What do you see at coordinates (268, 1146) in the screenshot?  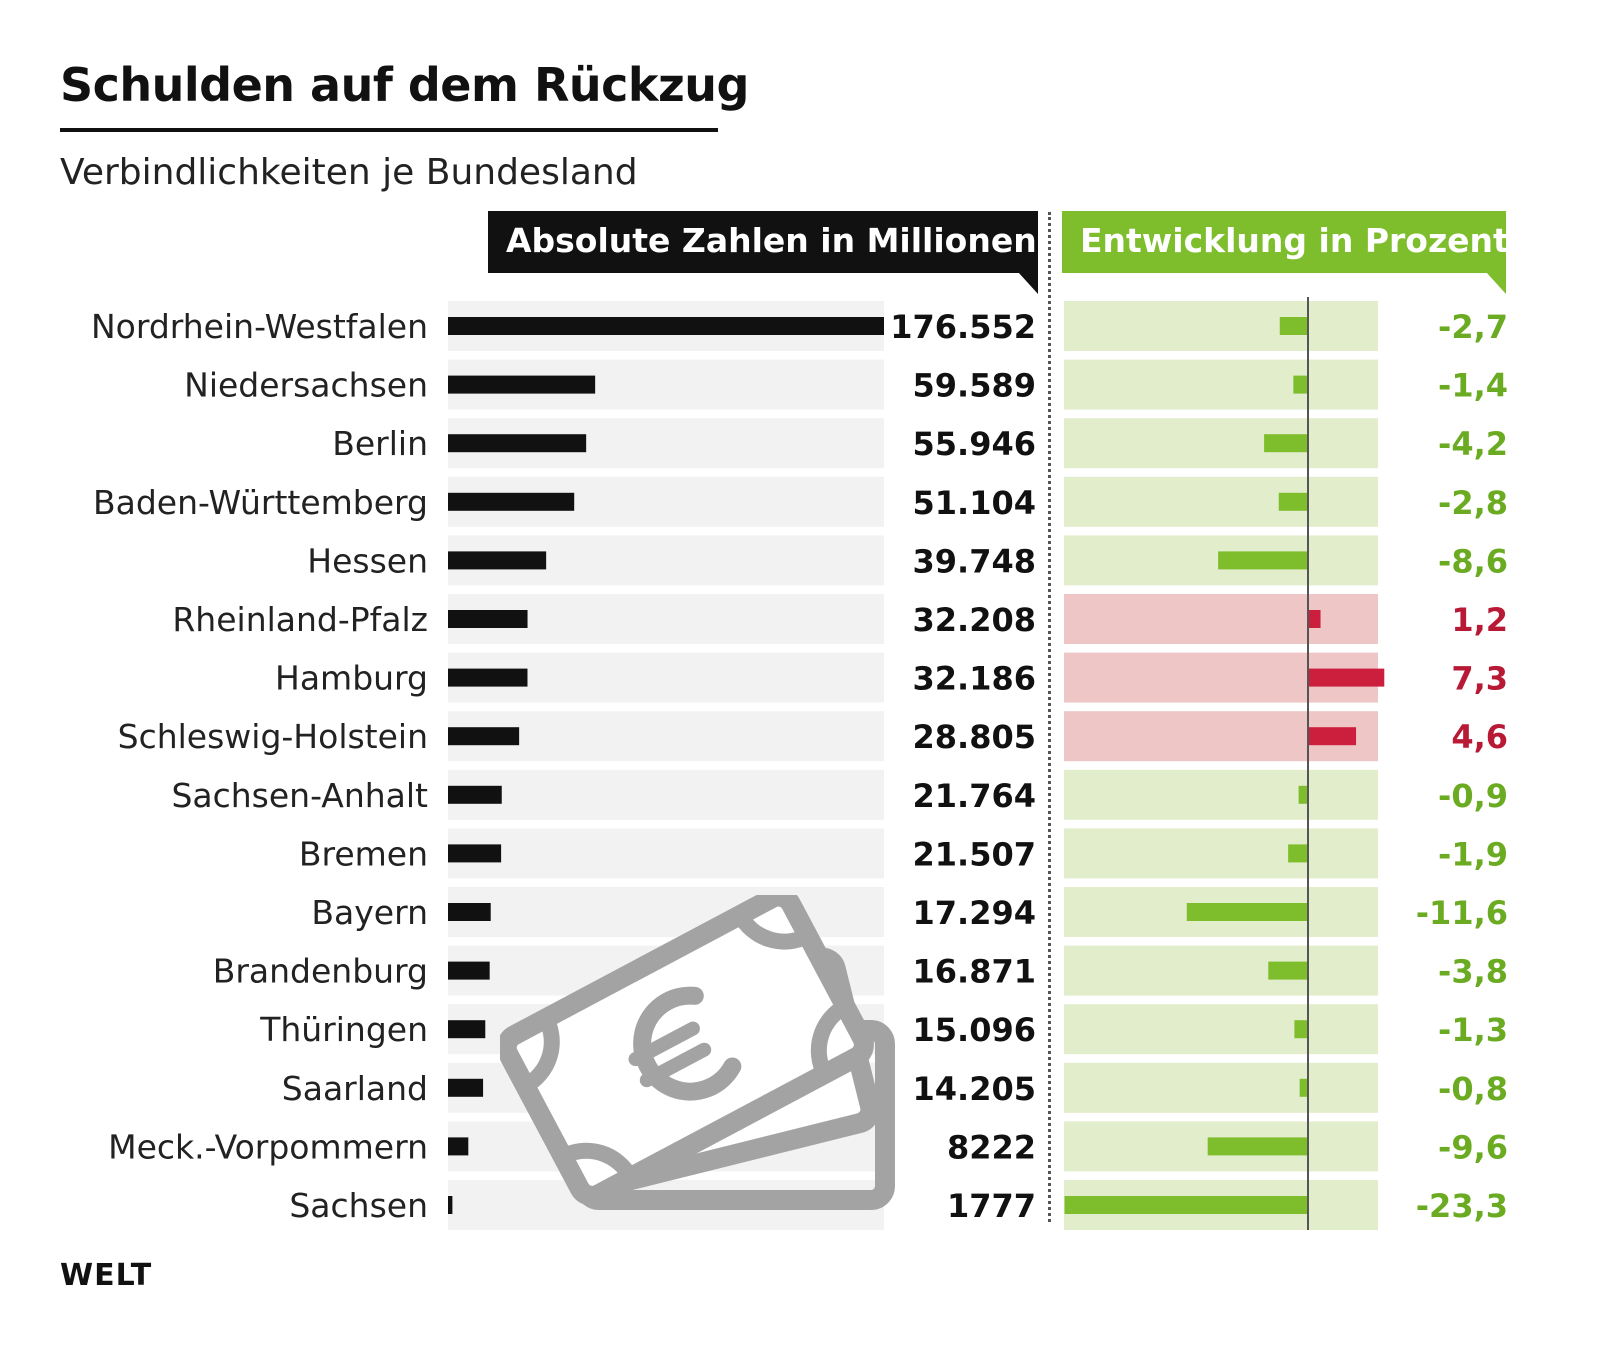 I see `category-label: Meck.-Vorpommern` at bounding box center [268, 1146].